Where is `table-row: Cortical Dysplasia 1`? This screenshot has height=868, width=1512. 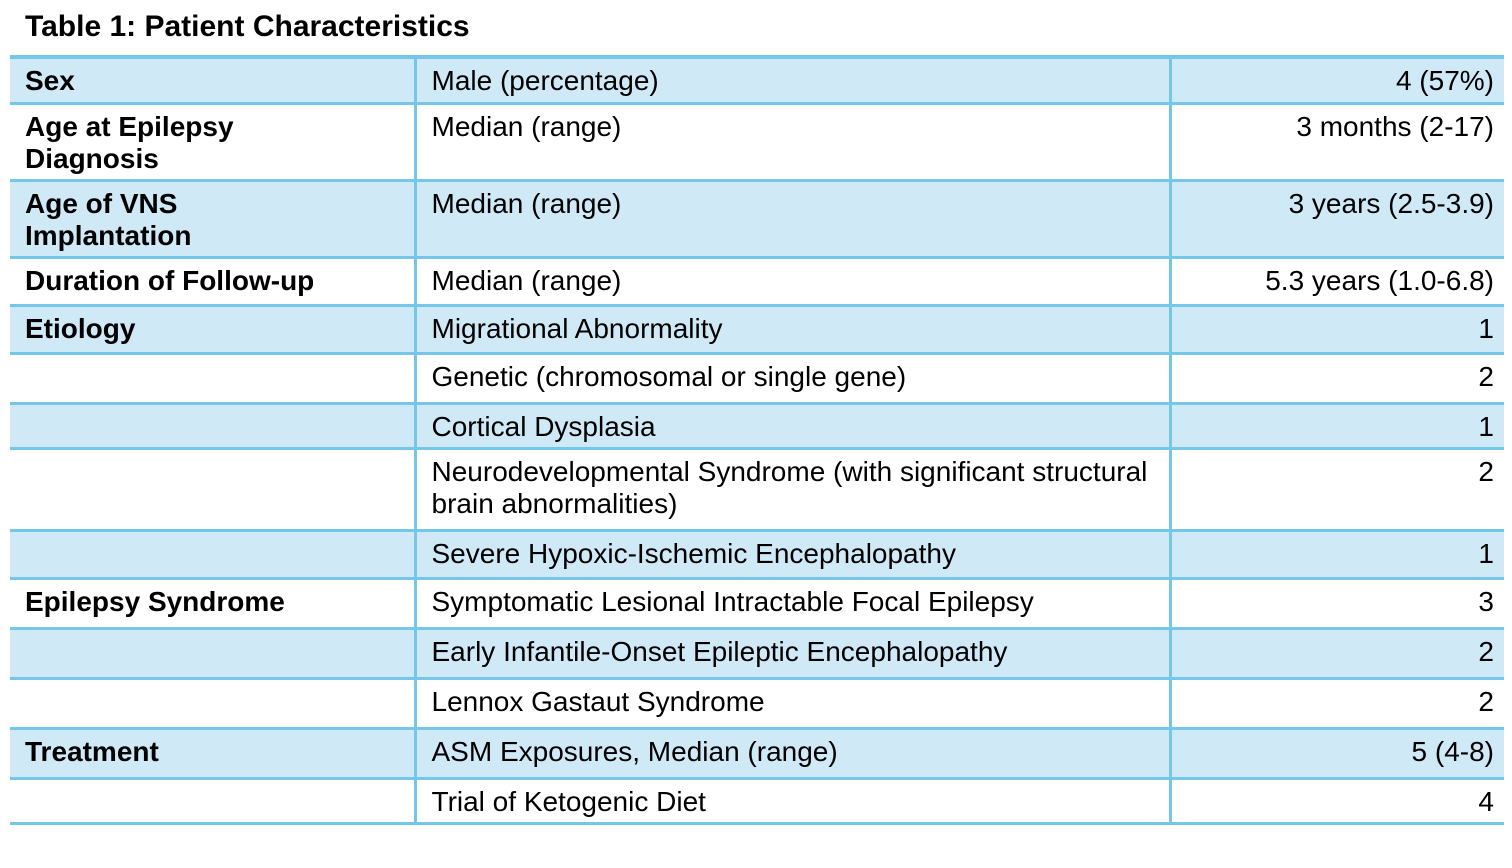
table-row: Cortical Dysplasia 1 is located at coordinates (757, 426).